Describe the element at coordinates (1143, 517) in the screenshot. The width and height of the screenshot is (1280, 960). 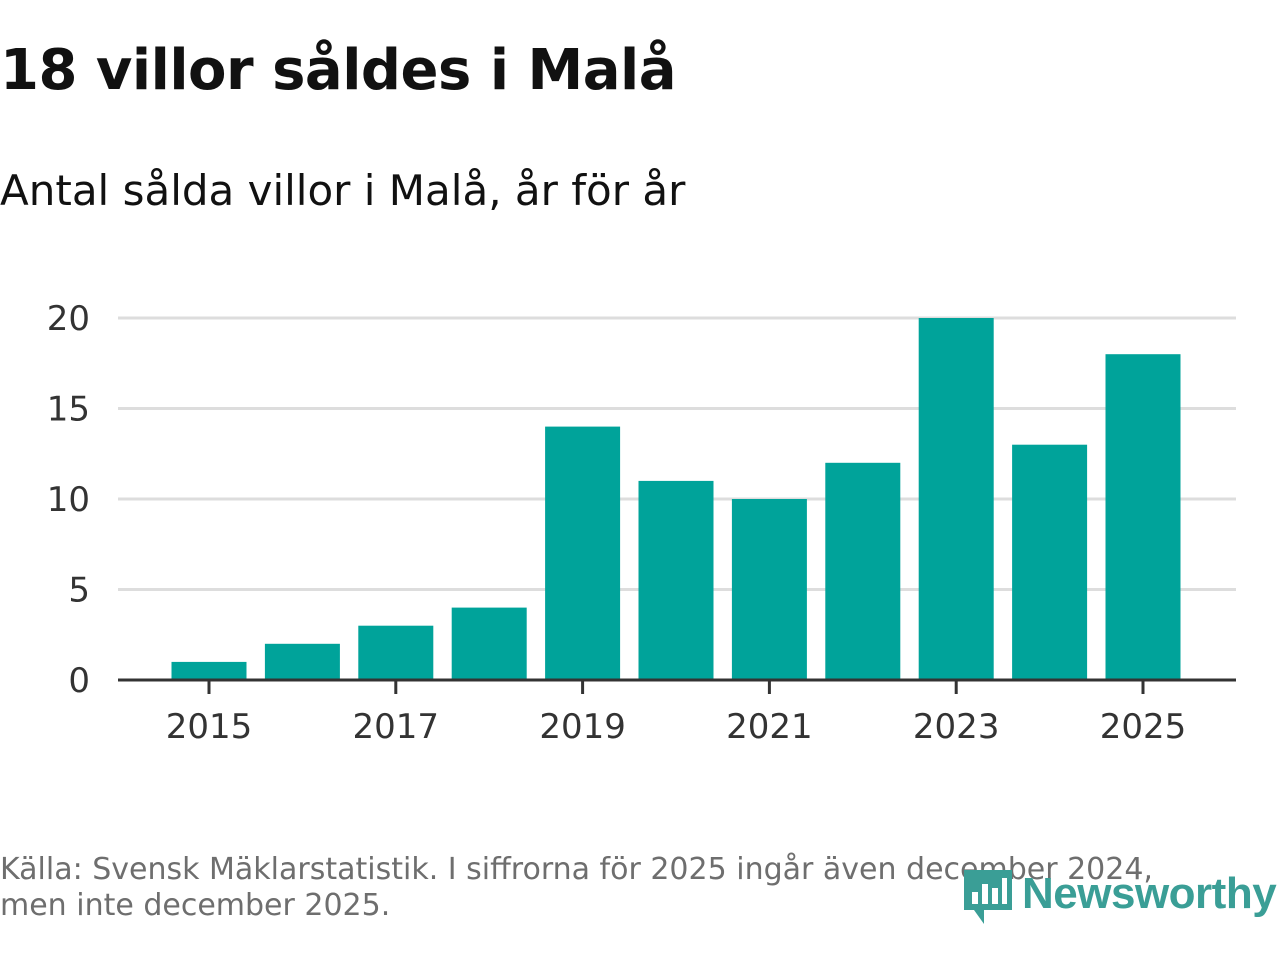
I see `bar-2025` at that location.